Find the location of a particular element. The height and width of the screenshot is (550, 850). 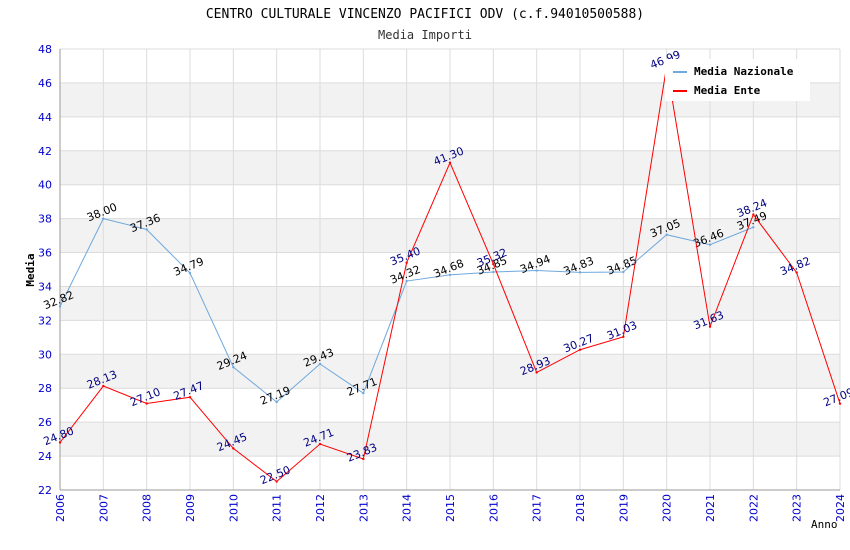

x-tick-label: 2014 is located at coordinates (407, 508).